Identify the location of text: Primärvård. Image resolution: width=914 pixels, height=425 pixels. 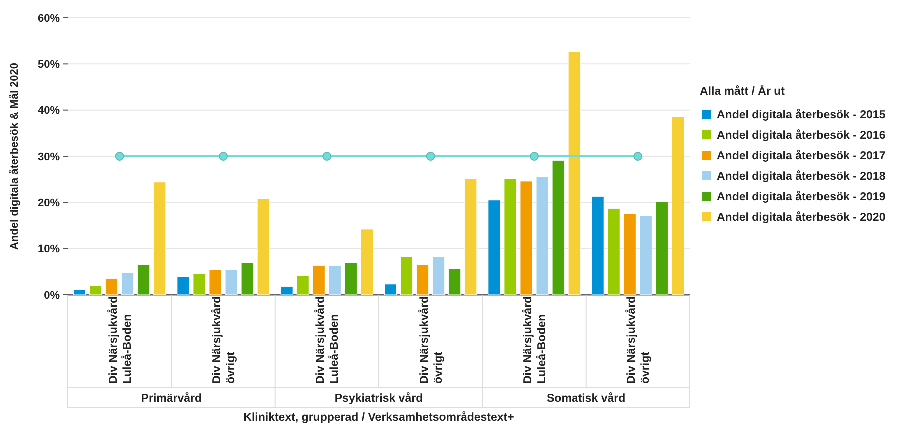
(171, 398).